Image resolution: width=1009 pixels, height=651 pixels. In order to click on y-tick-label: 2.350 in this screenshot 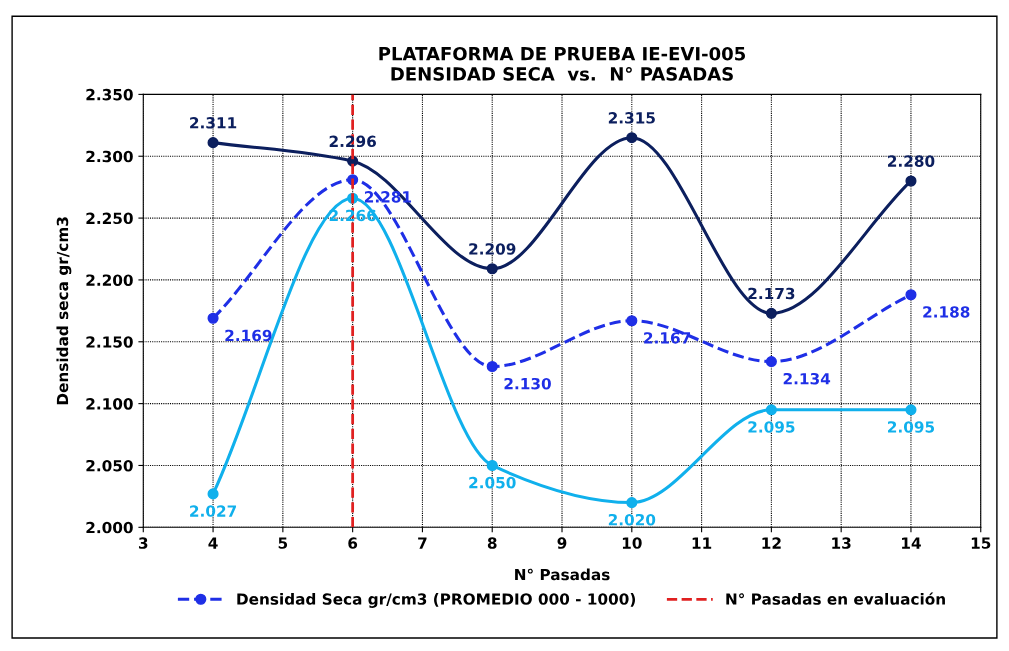, I will do `click(109, 94)`.